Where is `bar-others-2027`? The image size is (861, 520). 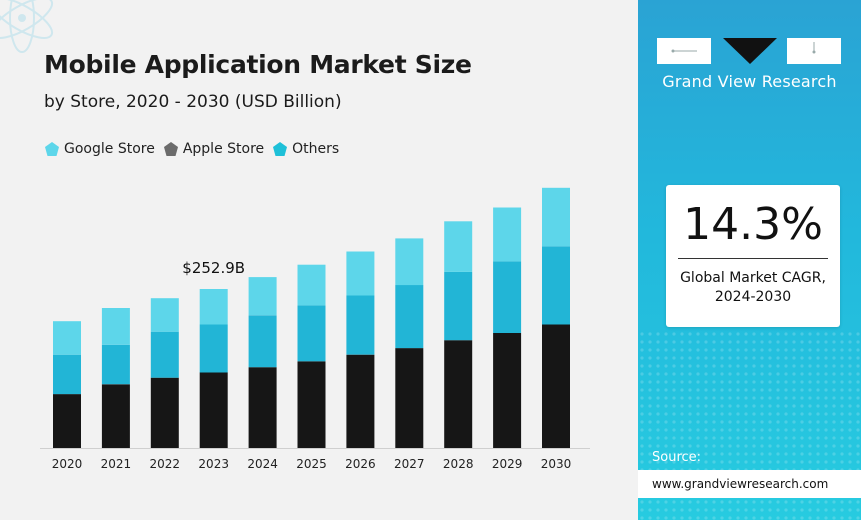
bar-others-2027 is located at coordinates (409, 317).